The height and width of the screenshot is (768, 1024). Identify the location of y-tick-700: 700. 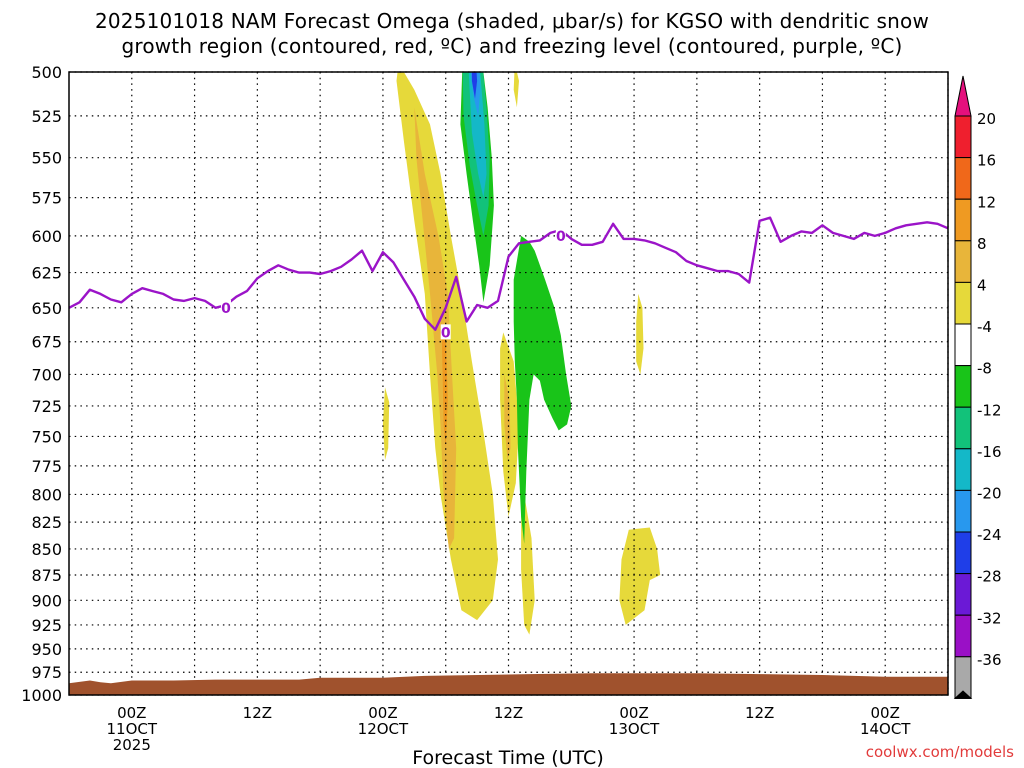
(46, 374).